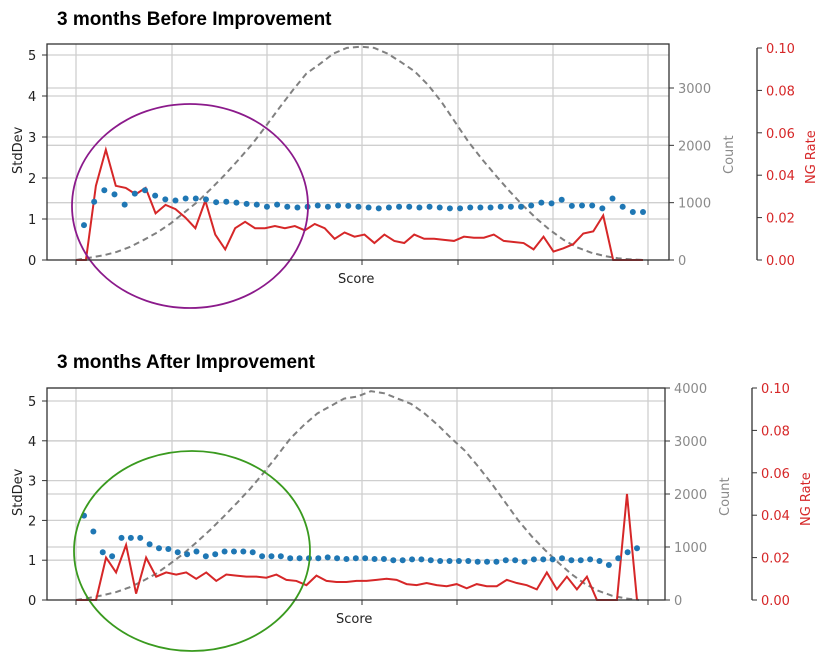 The height and width of the screenshot is (657, 834). Describe the element at coordinates (194, 19) in the screenshot. I see `chart-title-before: 3 months Before Improvement` at that location.